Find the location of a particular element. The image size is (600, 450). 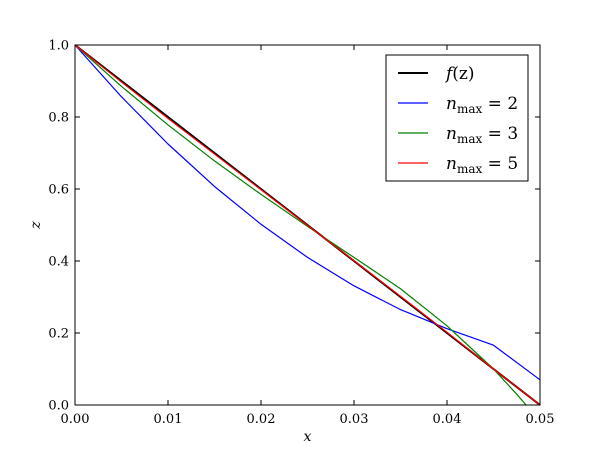

legend-label-4: nmax = 5 is located at coordinates (482, 165).